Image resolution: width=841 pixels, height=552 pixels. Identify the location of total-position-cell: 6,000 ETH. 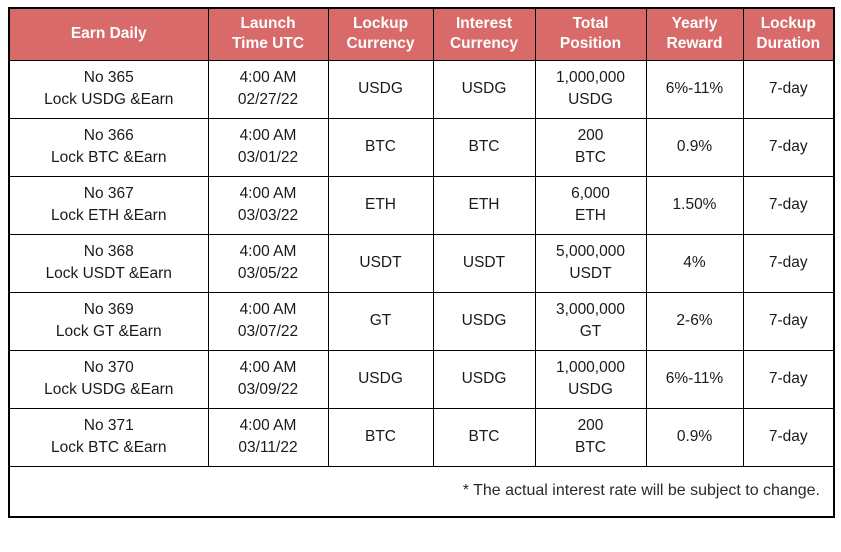
(590, 205).